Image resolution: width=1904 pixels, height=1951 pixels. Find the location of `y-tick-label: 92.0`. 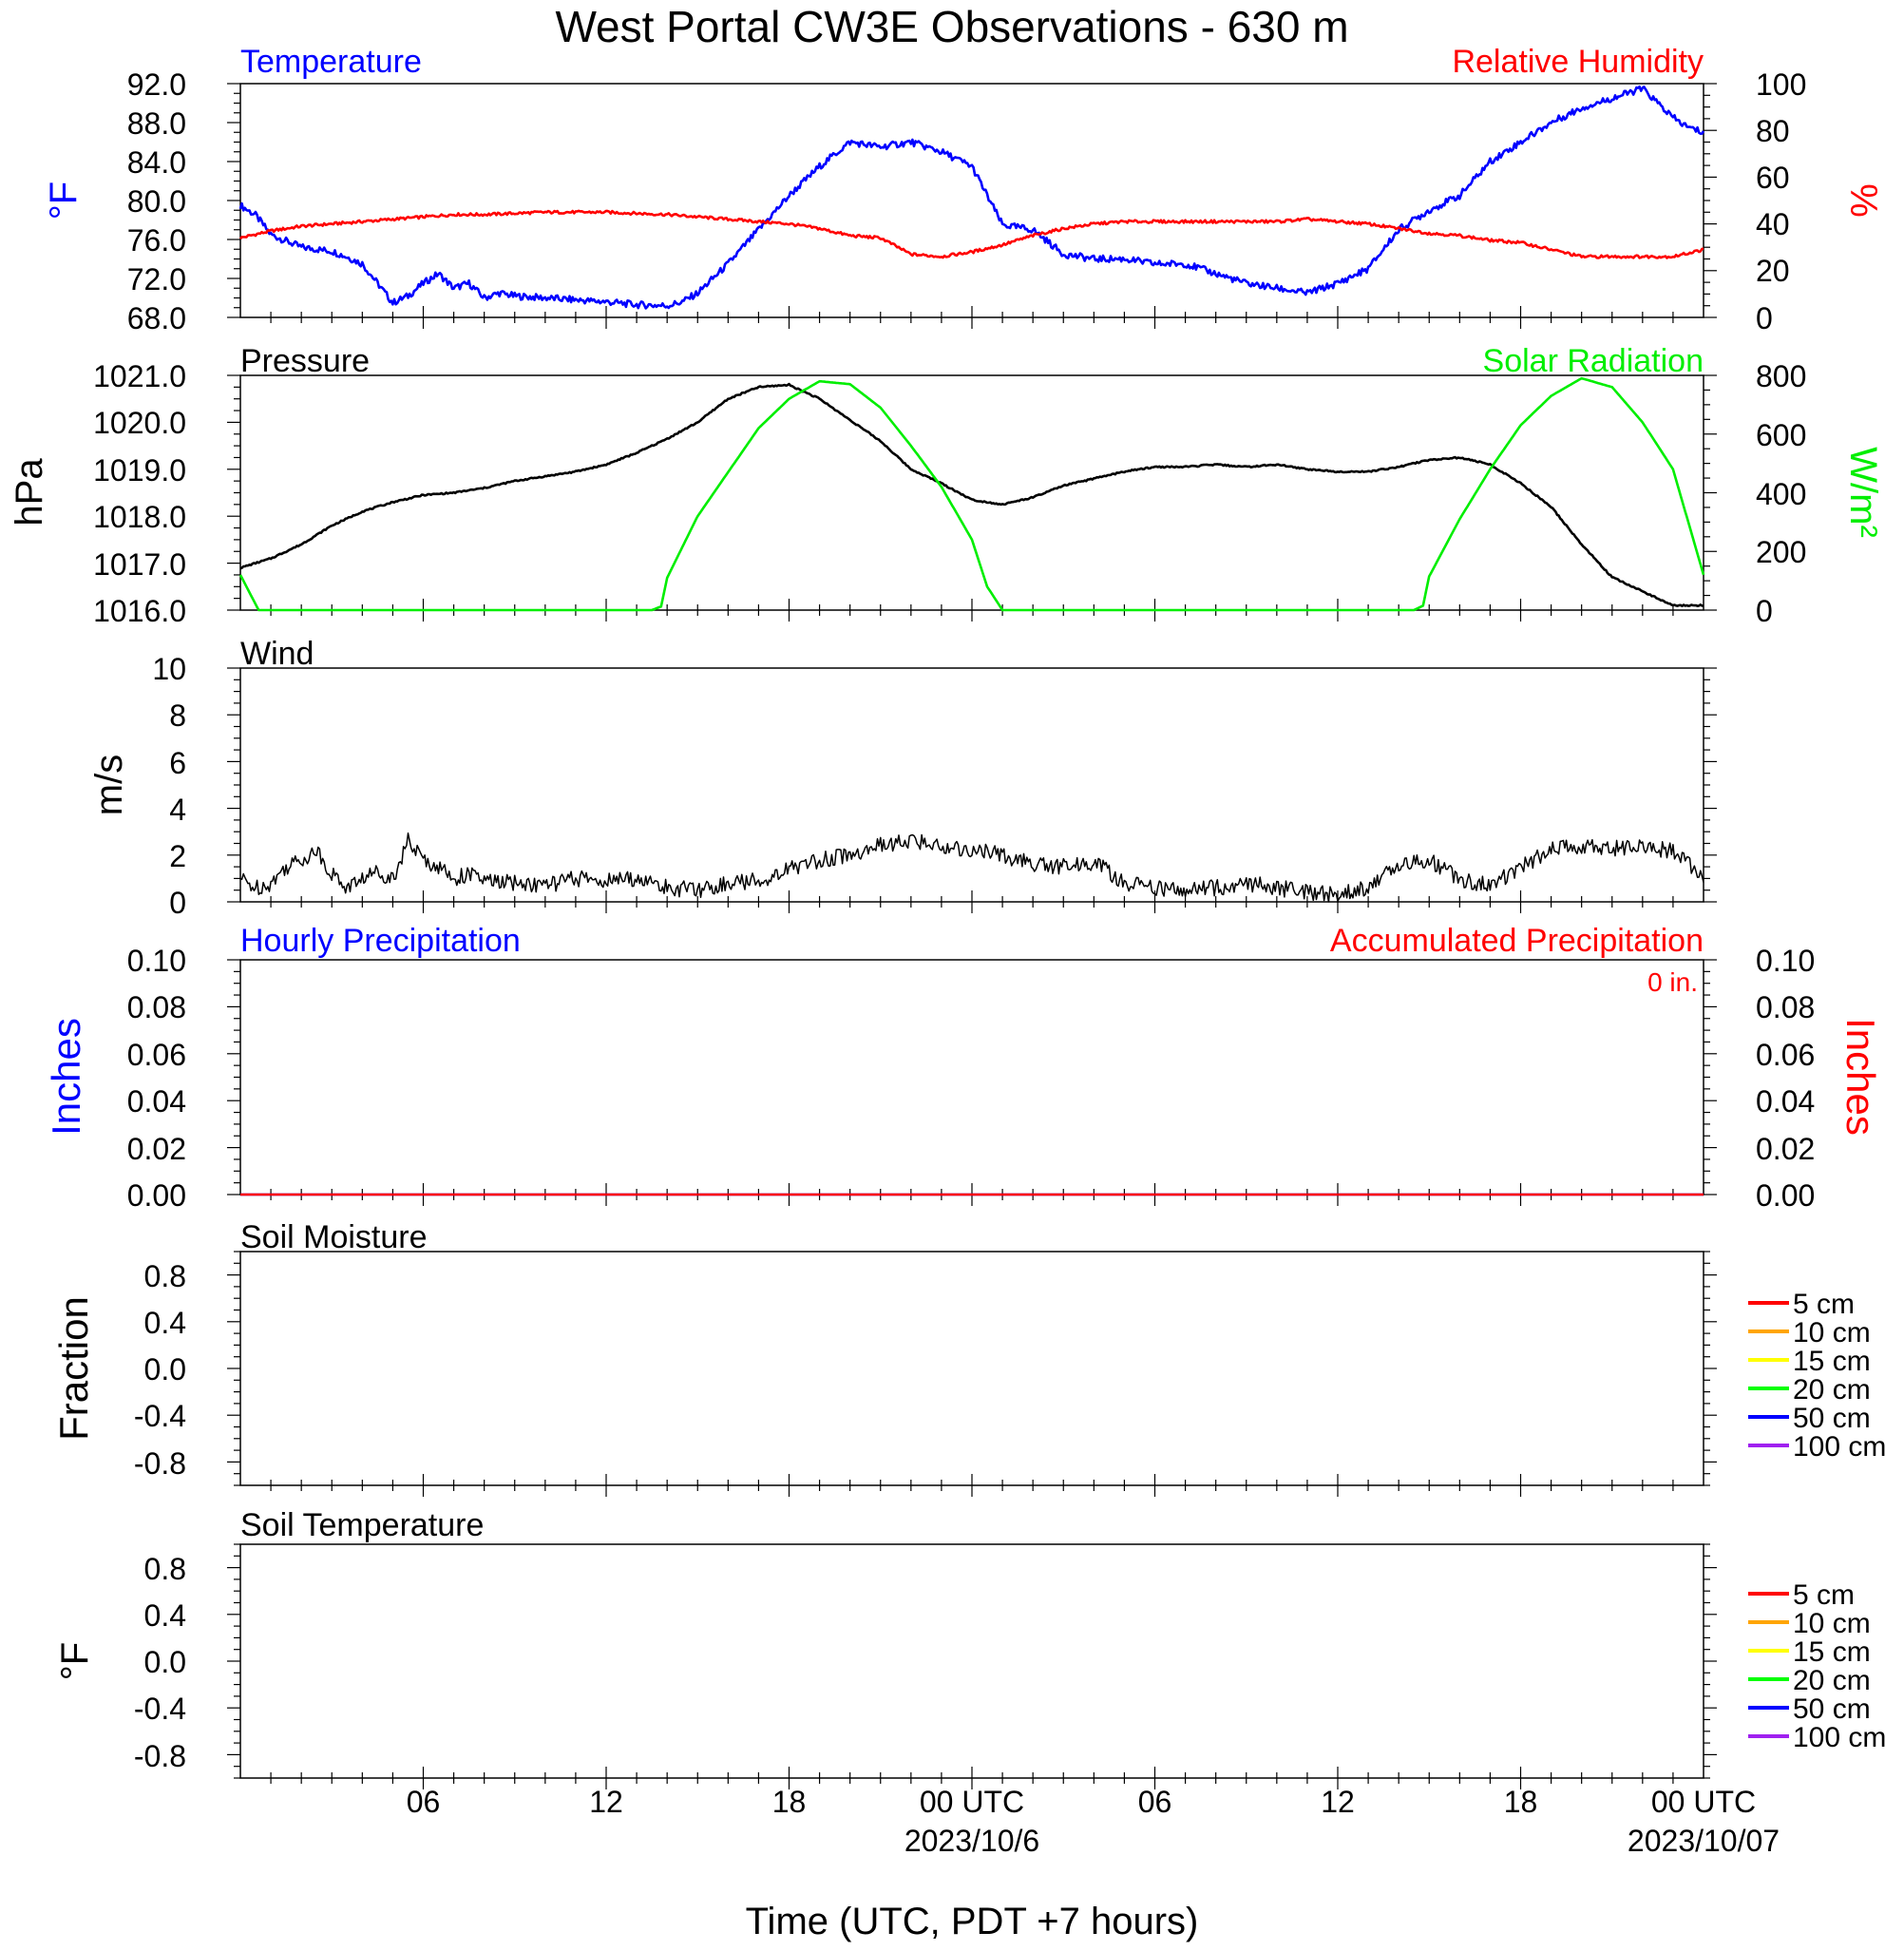

y-tick-label: 92.0 is located at coordinates (156, 84).